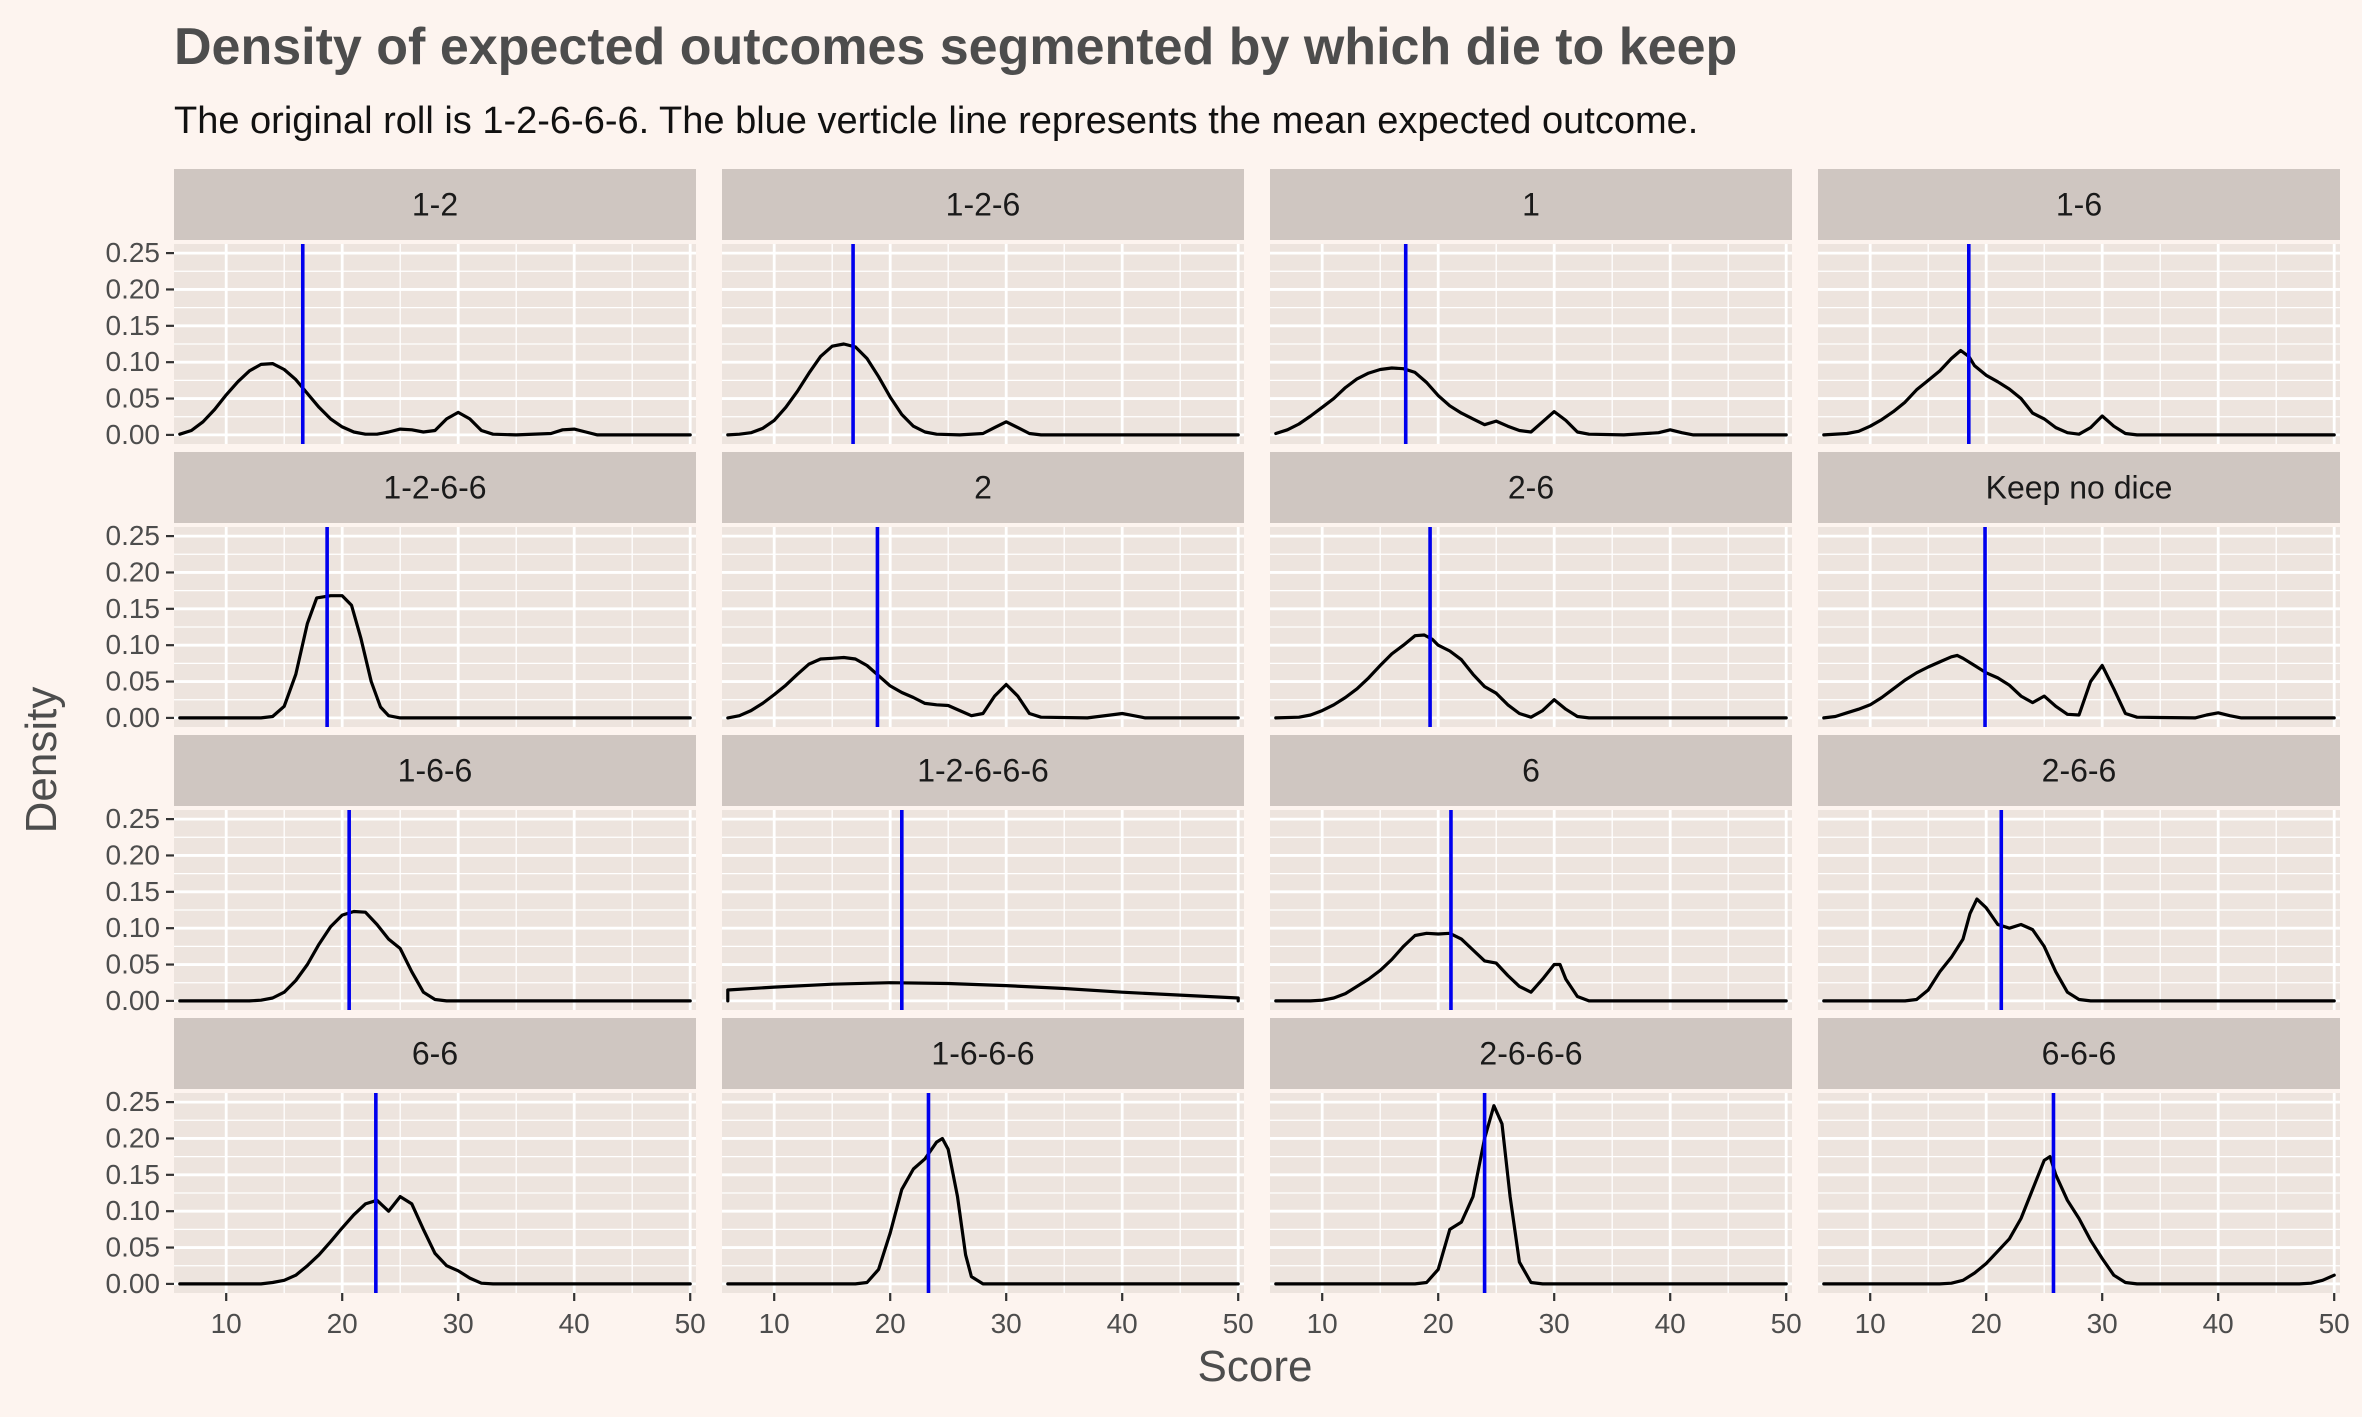 The image size is (2362, 1417). I want to click on facet-label: 1, so click(1531, 205).